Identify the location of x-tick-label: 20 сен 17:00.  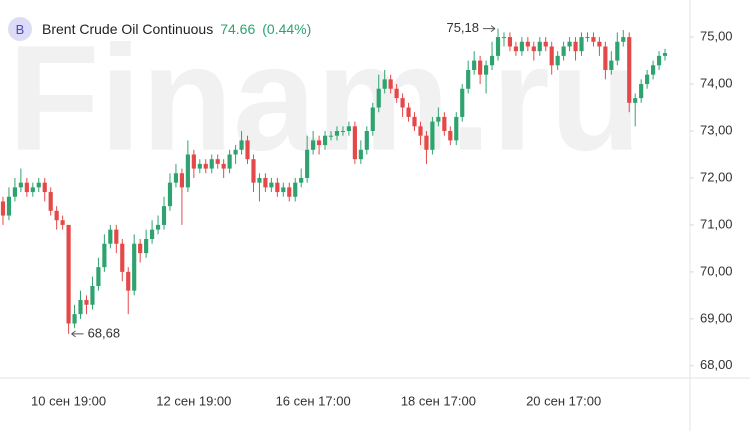
(563, 400).